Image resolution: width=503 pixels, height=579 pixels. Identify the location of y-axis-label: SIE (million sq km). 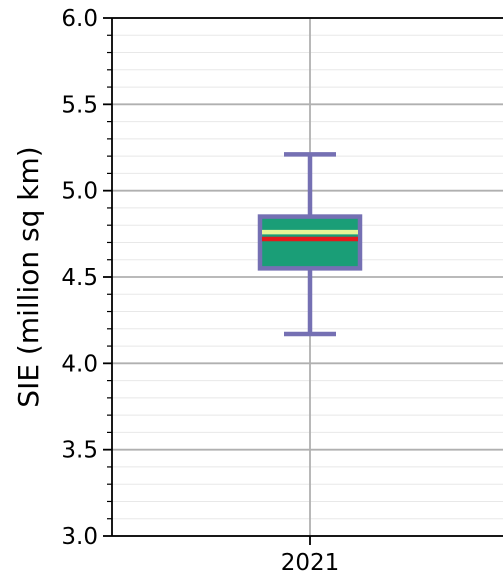
(28, 276).